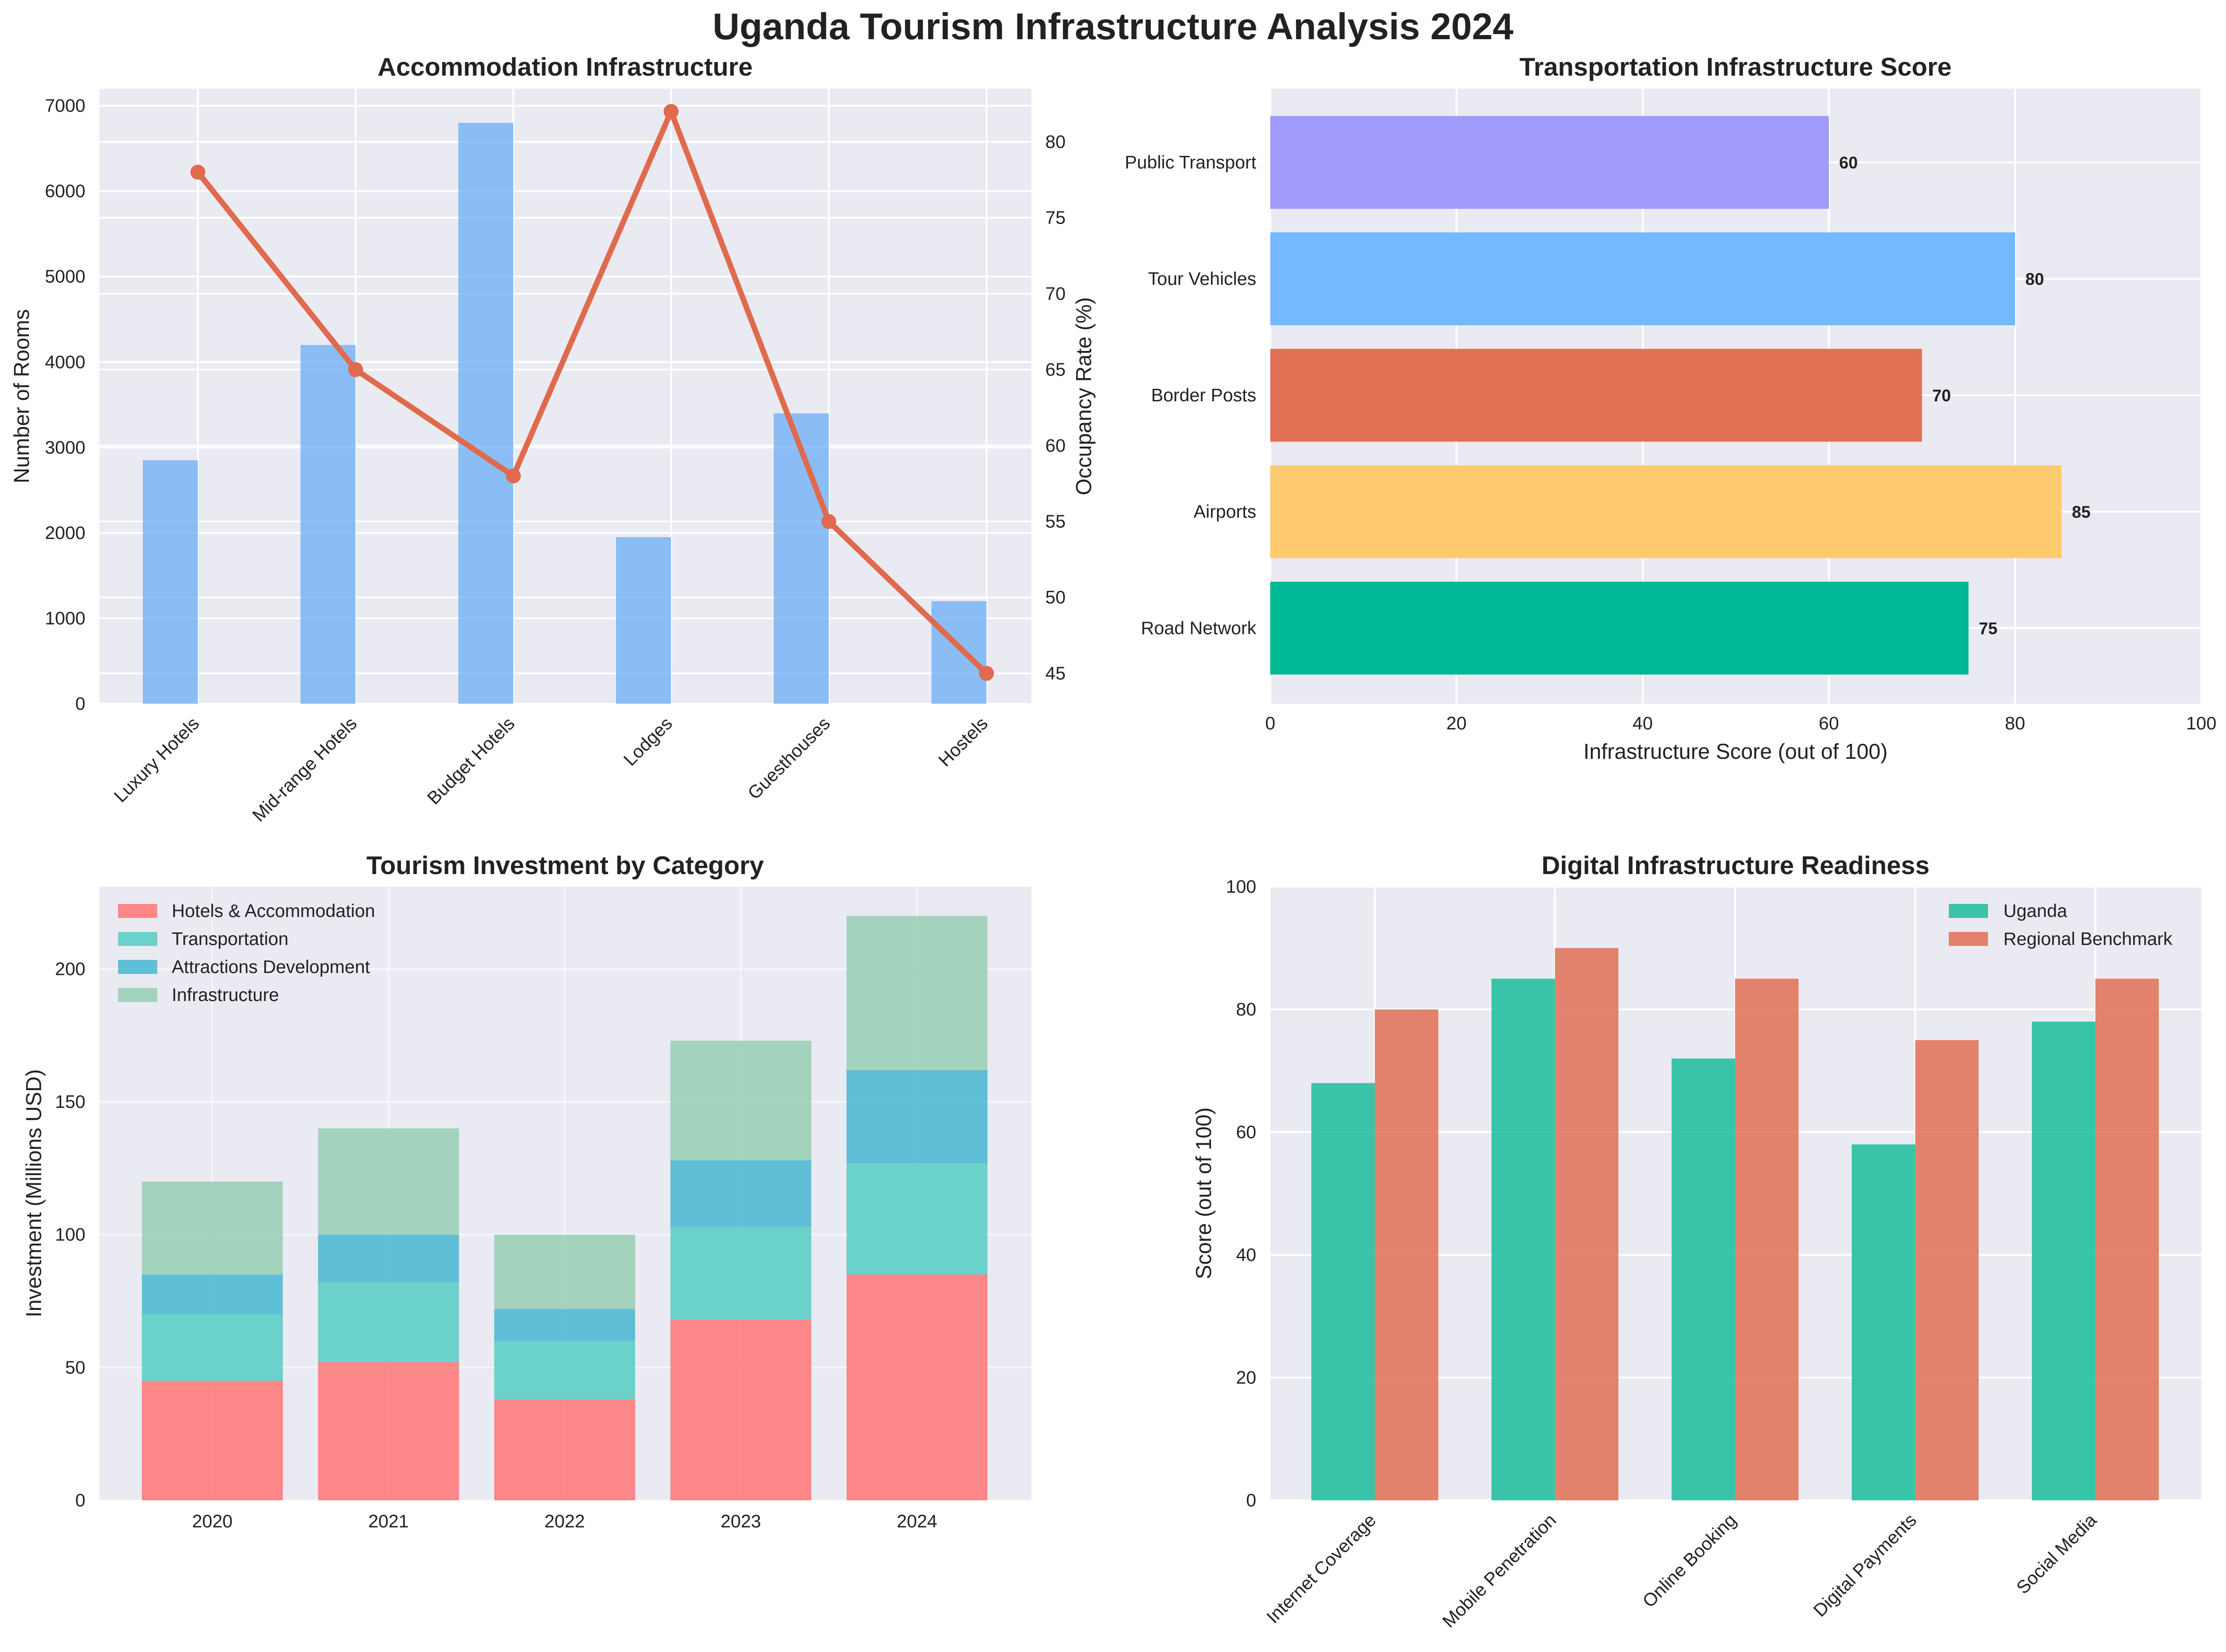  I want to click on investment-x-tick-label: 2021, so click(388, 1522).